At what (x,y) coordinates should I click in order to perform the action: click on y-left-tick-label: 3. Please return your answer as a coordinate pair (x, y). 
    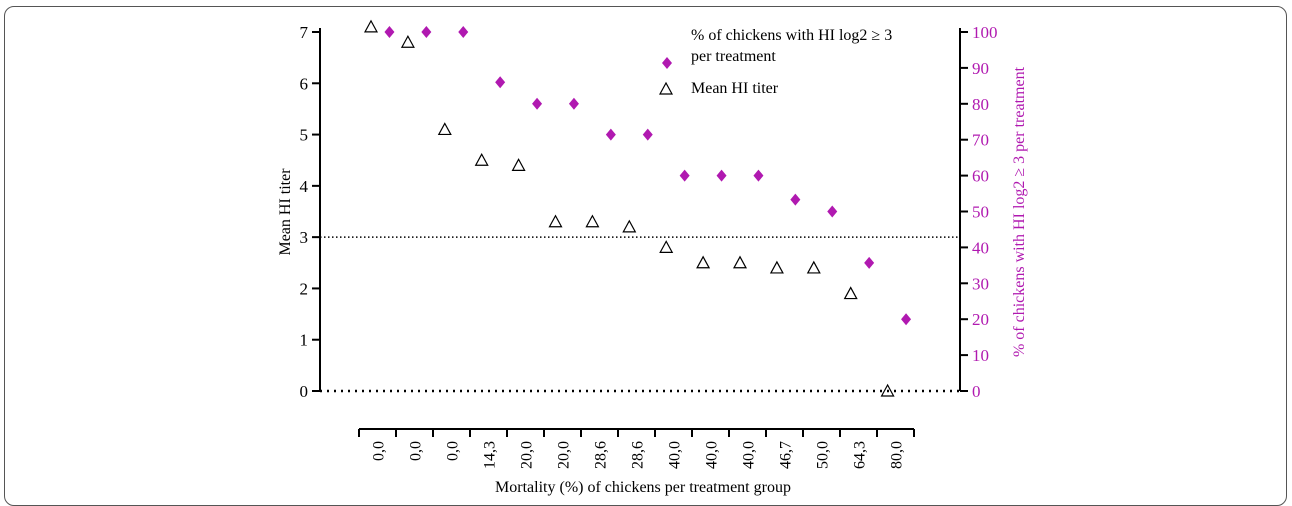
    Looking at the image, I should click on (304, 237).